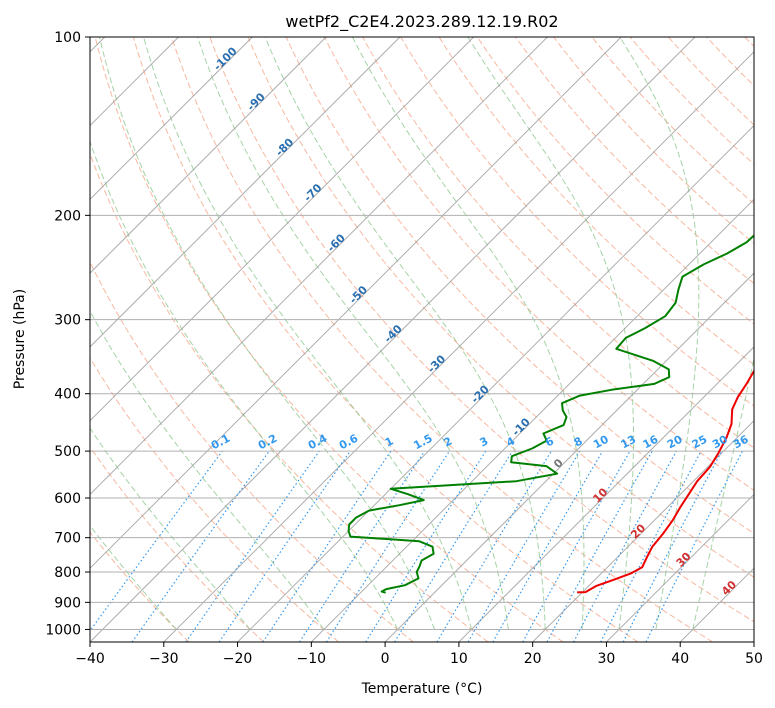  Describe the element at coordinates (700, 442) in the screenshot. I see `mixing-ratio-label: 25` at that location.